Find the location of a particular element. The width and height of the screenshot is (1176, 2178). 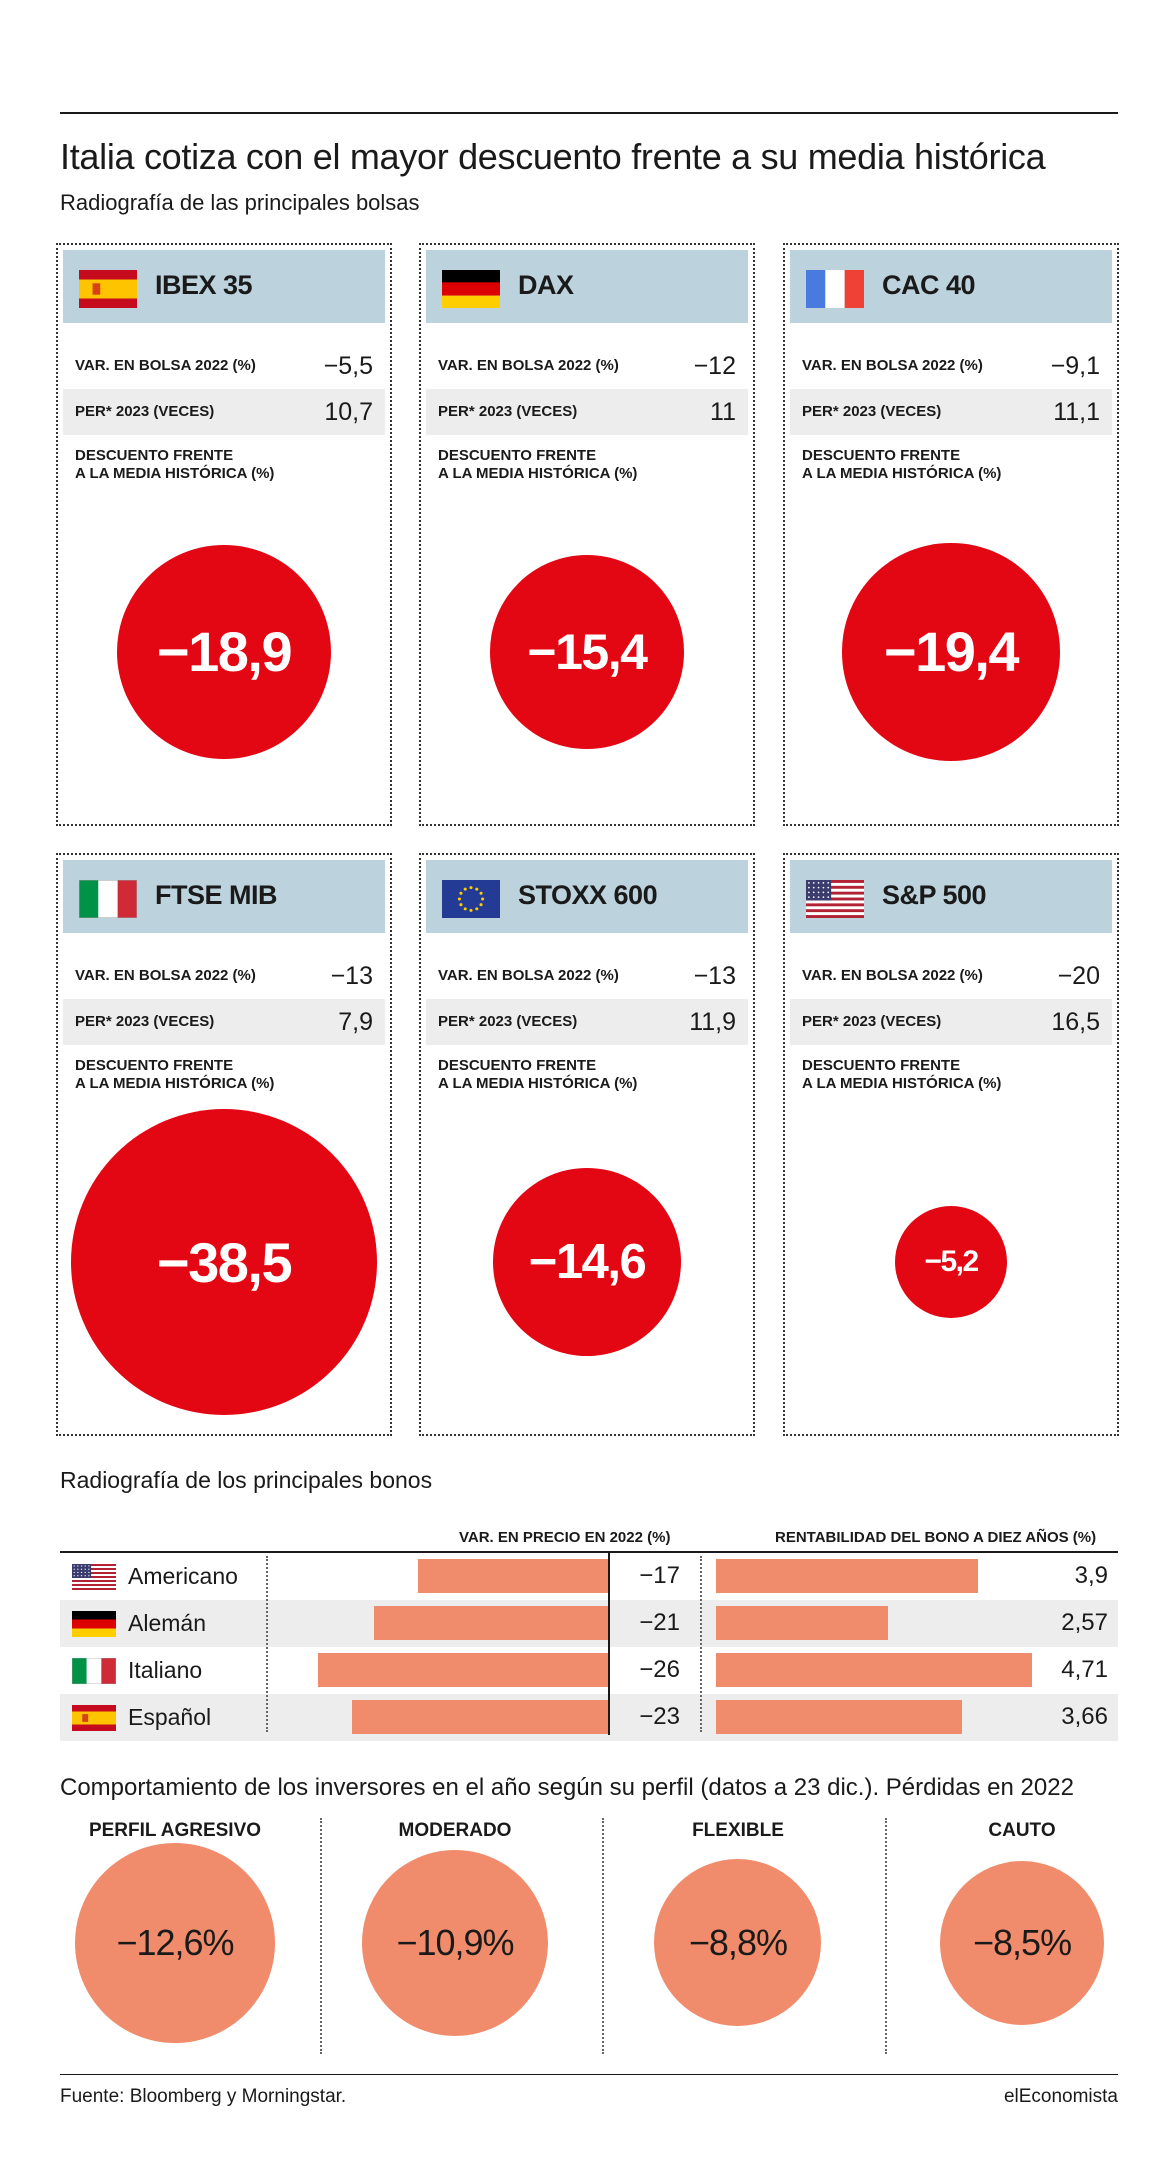

bond-name: Alemán is located at coordinates (167, 1623).